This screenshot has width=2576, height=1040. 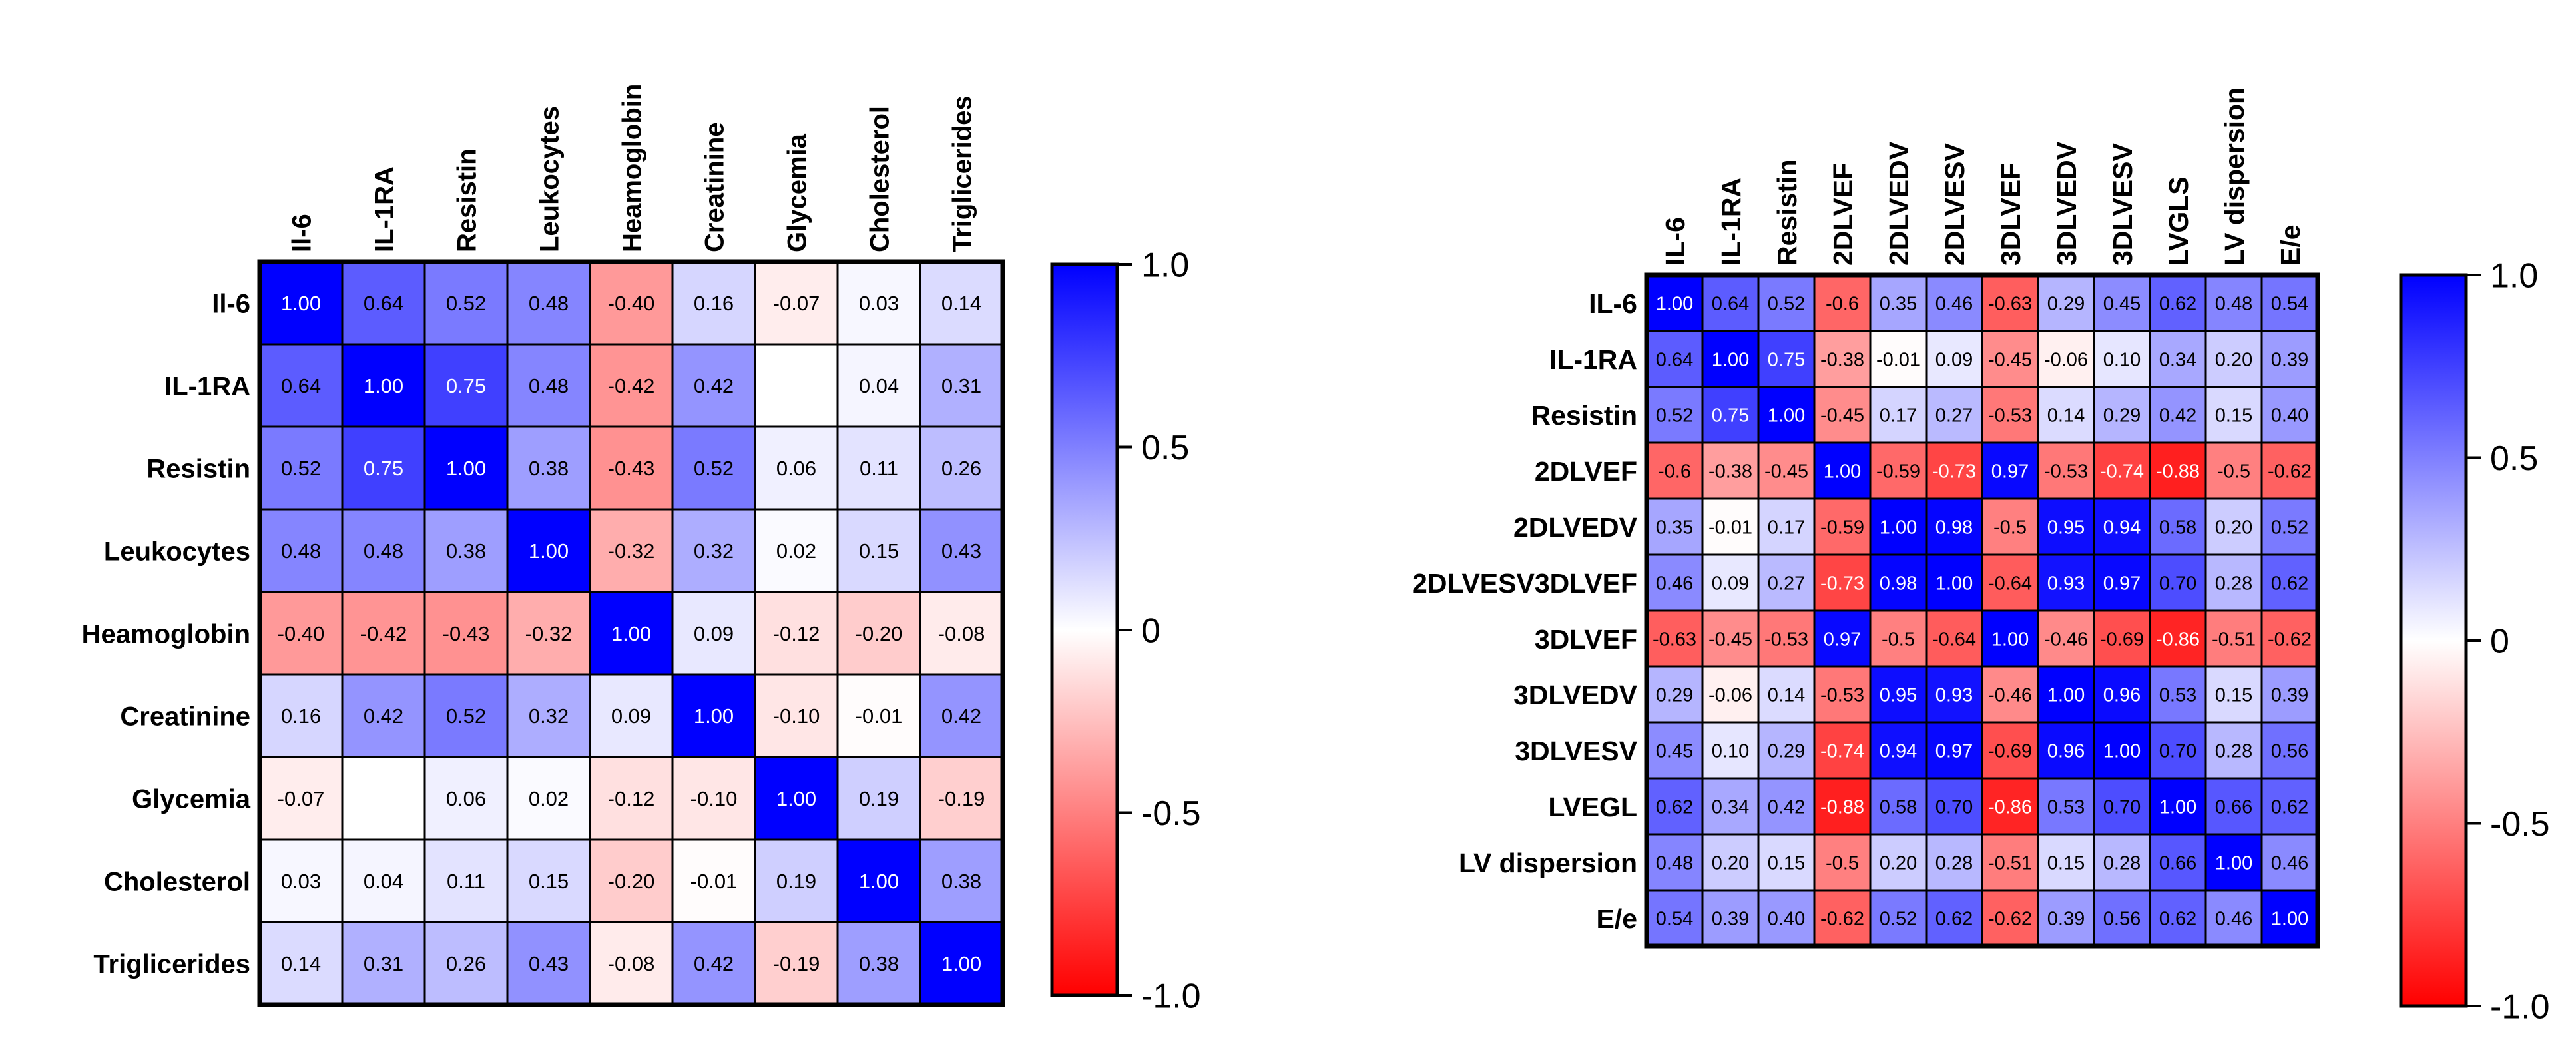 I want to click on cell-value-label: 0.34, so click(x=1731, y=807).